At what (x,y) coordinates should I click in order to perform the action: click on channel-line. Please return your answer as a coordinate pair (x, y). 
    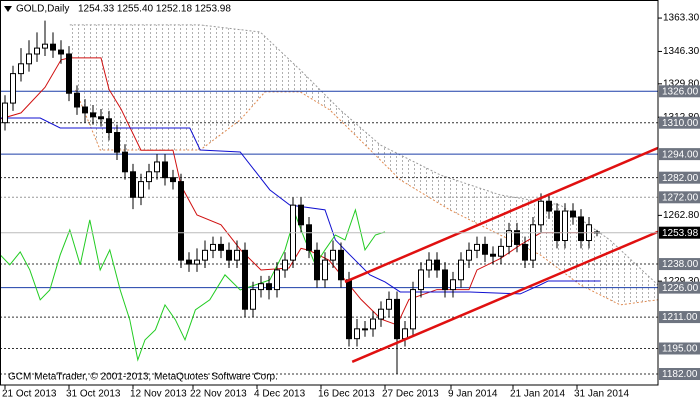
    Looking at the image, I should click on (504, 296).